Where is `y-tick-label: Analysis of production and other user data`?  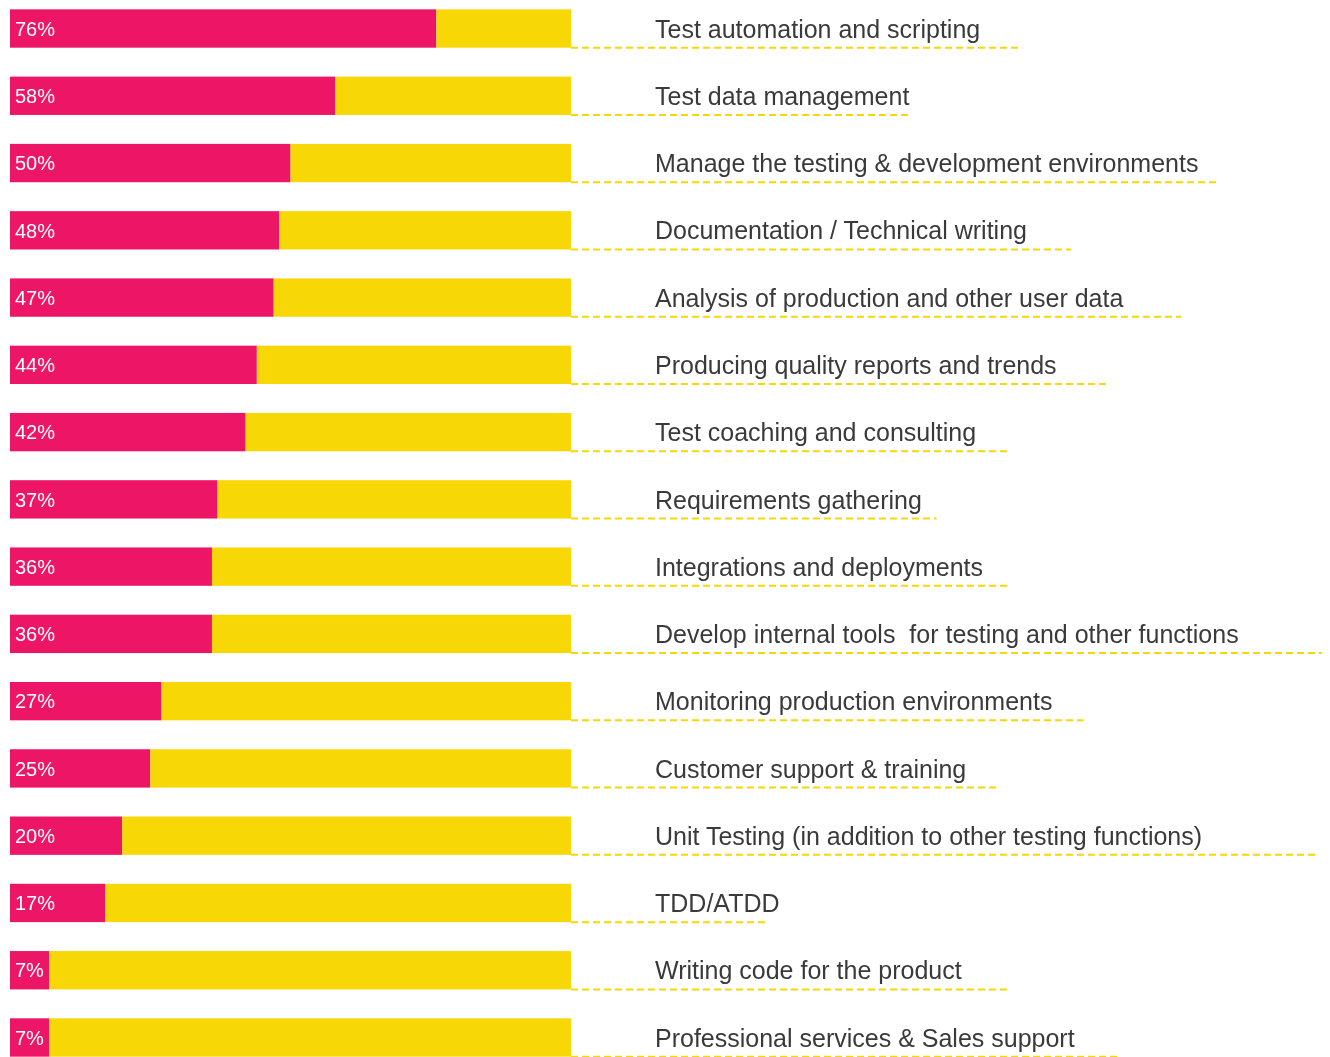
y-tick-label: Analysis of production and other user data is located at coordinates (889, 297).